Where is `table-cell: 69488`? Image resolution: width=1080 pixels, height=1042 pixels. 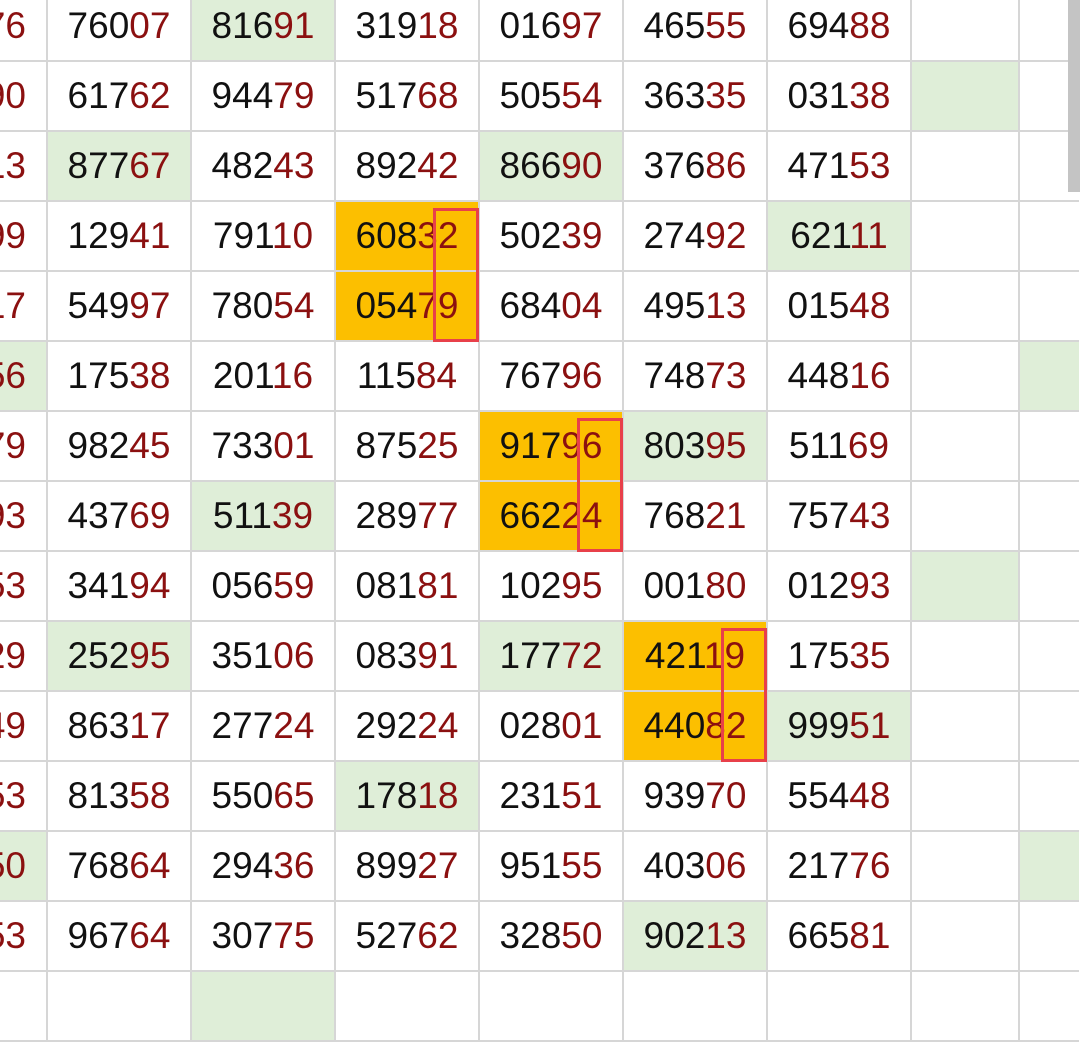
table-cell: 69488 is located at coordinates (840, 31).